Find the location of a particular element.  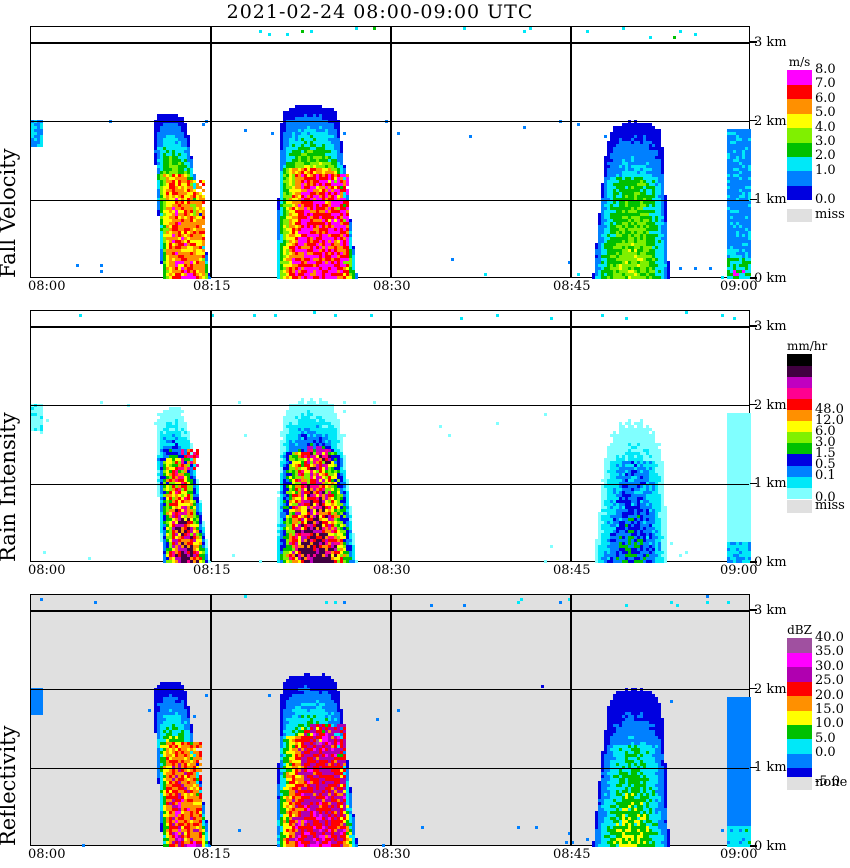

panel-title-fall-velocity: Fall Velocity is located at coordinates (10, 213).